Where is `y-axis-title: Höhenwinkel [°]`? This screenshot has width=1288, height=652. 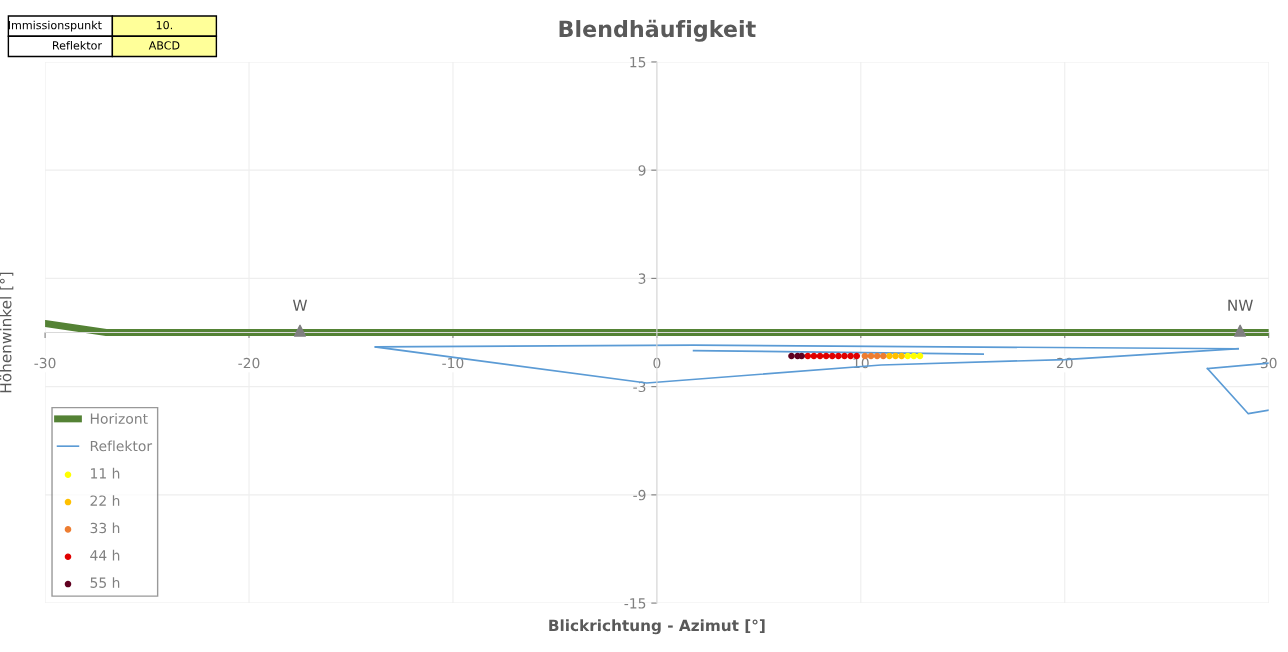
y-axis-title: Höhenwinkel [°] is located at coordinates (7, 332).